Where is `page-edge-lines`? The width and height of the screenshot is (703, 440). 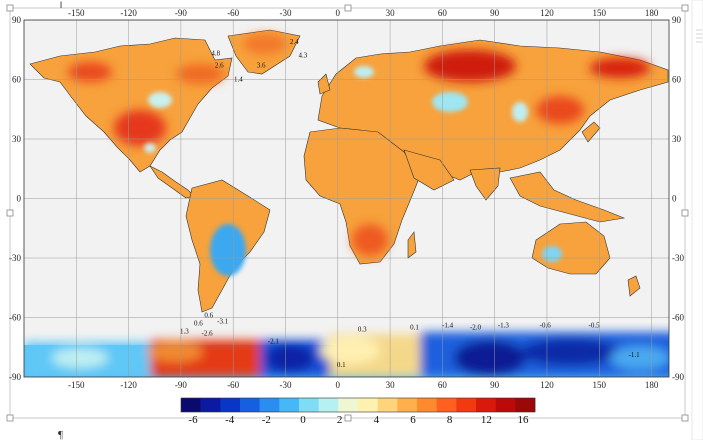 page-edge-lines is located at coordinates (699, 36).